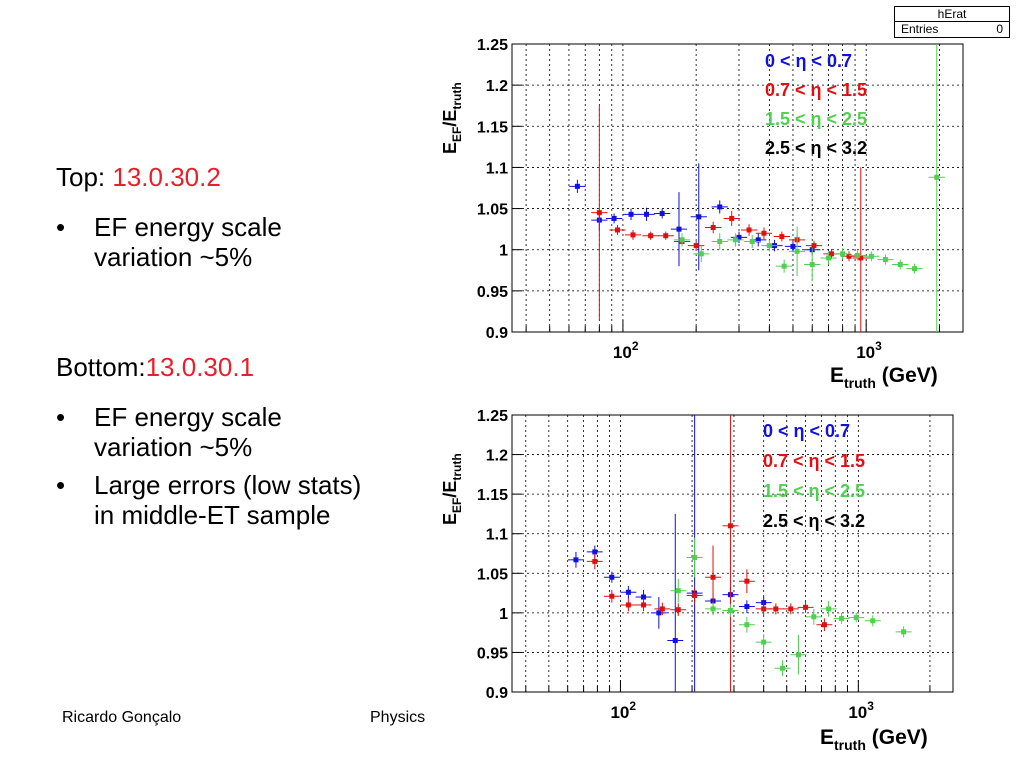  Describe the element at coordinates (497, 693) in the screenshot. I see `y-tick-label: 0.9` at that location.